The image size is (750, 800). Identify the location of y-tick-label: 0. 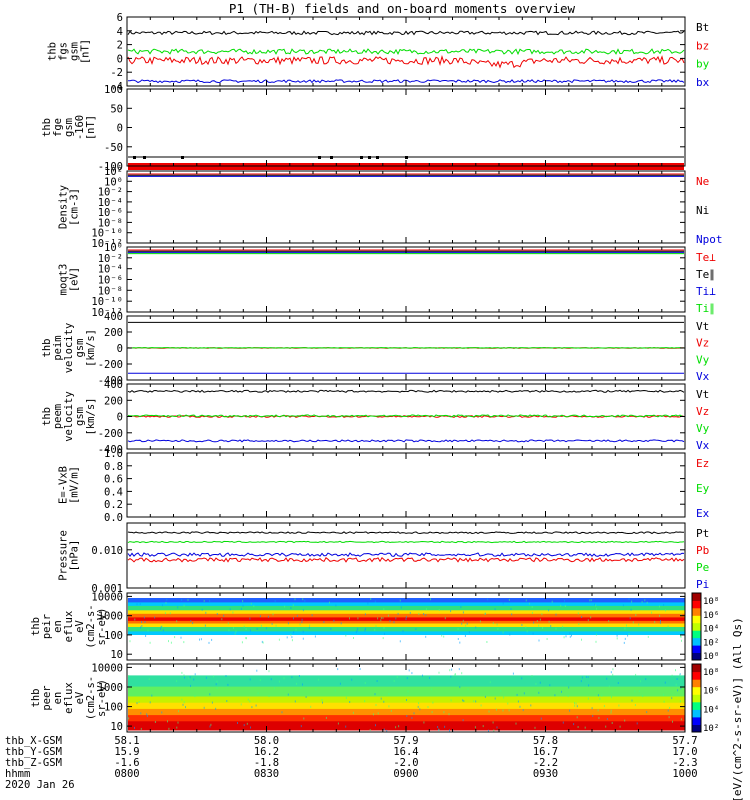
(120, 59).